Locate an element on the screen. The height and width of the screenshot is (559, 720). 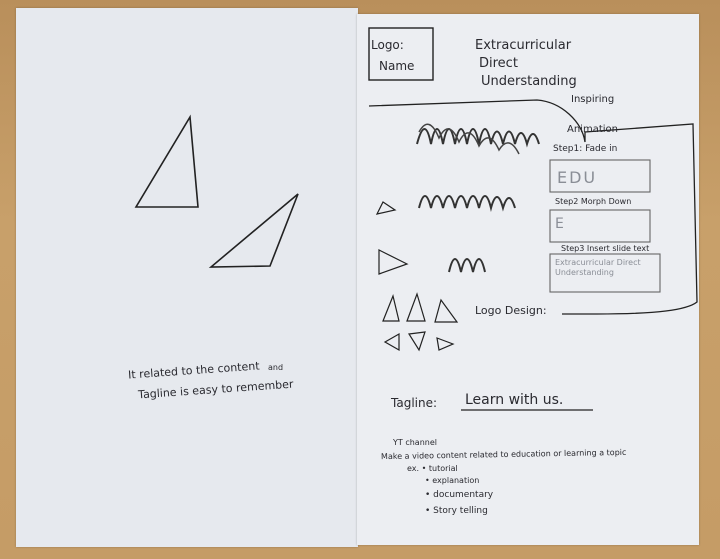
step3-label: Step3 Insert slide text is located at coordinates (605, 248).